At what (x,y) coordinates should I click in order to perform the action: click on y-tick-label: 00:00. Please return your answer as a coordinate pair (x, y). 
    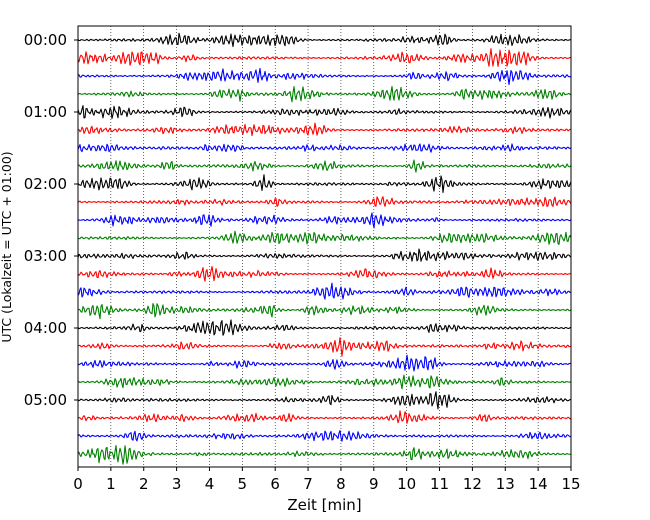
    Looking at the image, I should click on (45, 40).